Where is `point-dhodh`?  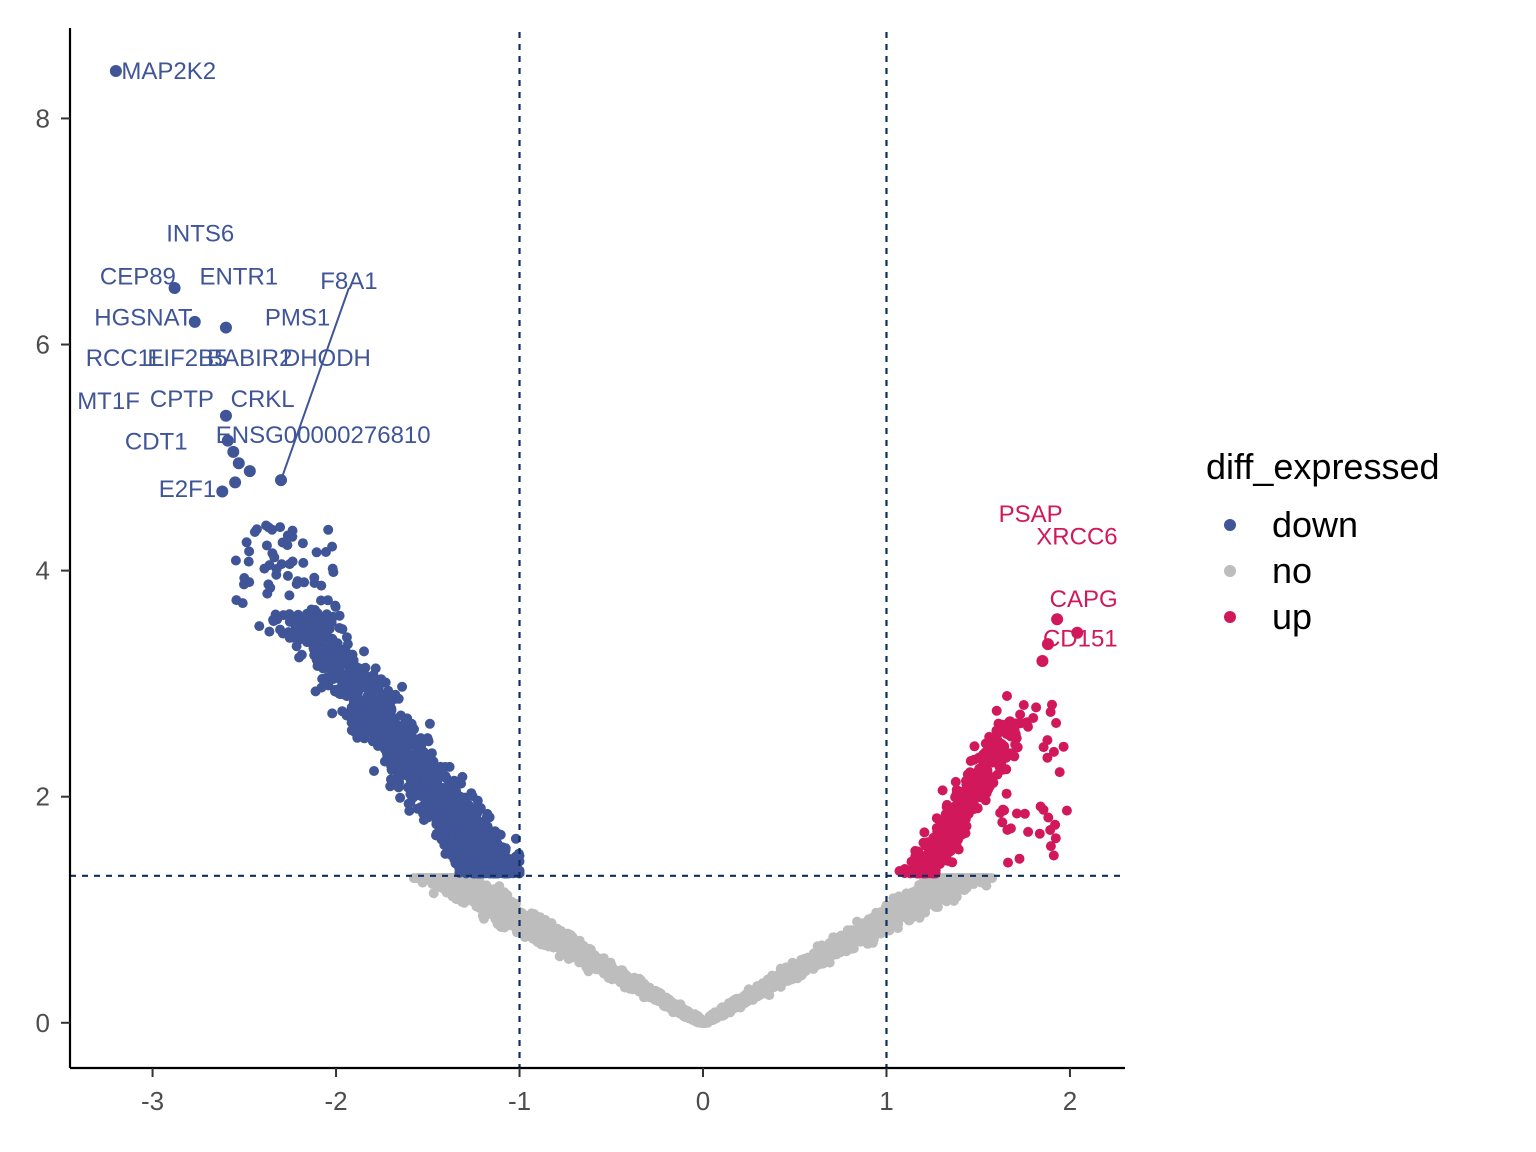 point-dhodh is located at coordinates (233, 451).